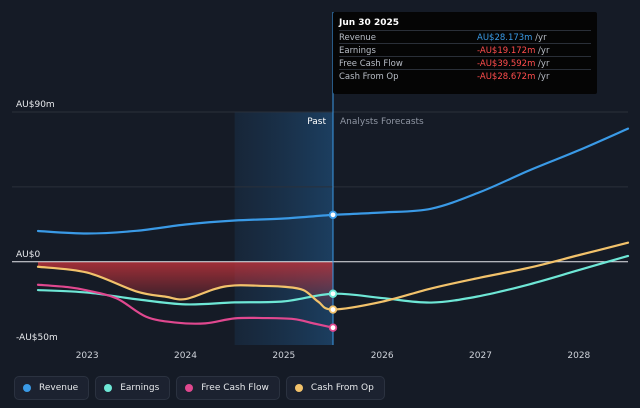  What do you see at coordinates (505, 38) in the screenshot?
I see `tooltip-amount: AU$28.173m` at bounding box center [505, 38].